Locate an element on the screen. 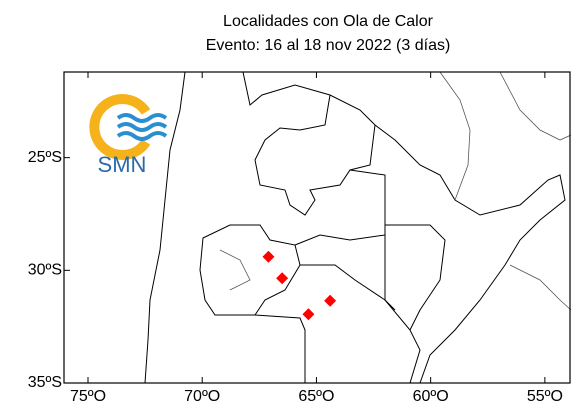  y-tick-label: 30ºS is located at coordinates (45, 270).